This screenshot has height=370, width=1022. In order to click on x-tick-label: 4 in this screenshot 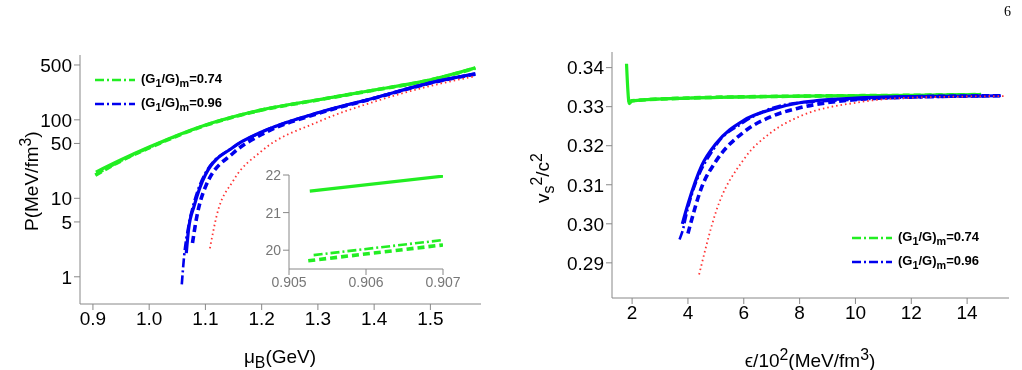, I will do `click(688, 313)`.